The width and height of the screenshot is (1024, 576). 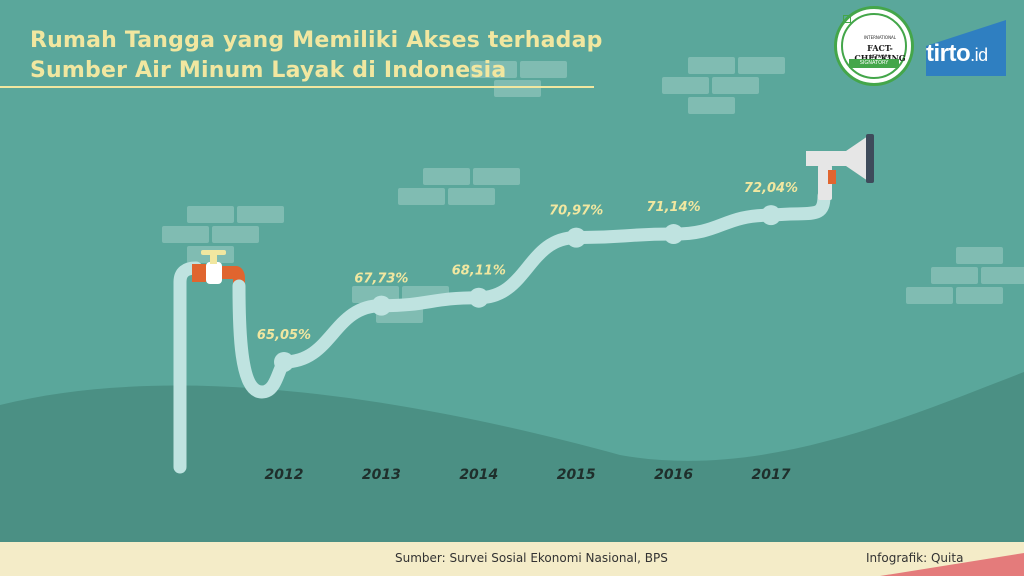 What do you see at coordinates (627, 85) in the screenshot?
I see `brick-cluster-top-right` at bounding box center [627, 85].